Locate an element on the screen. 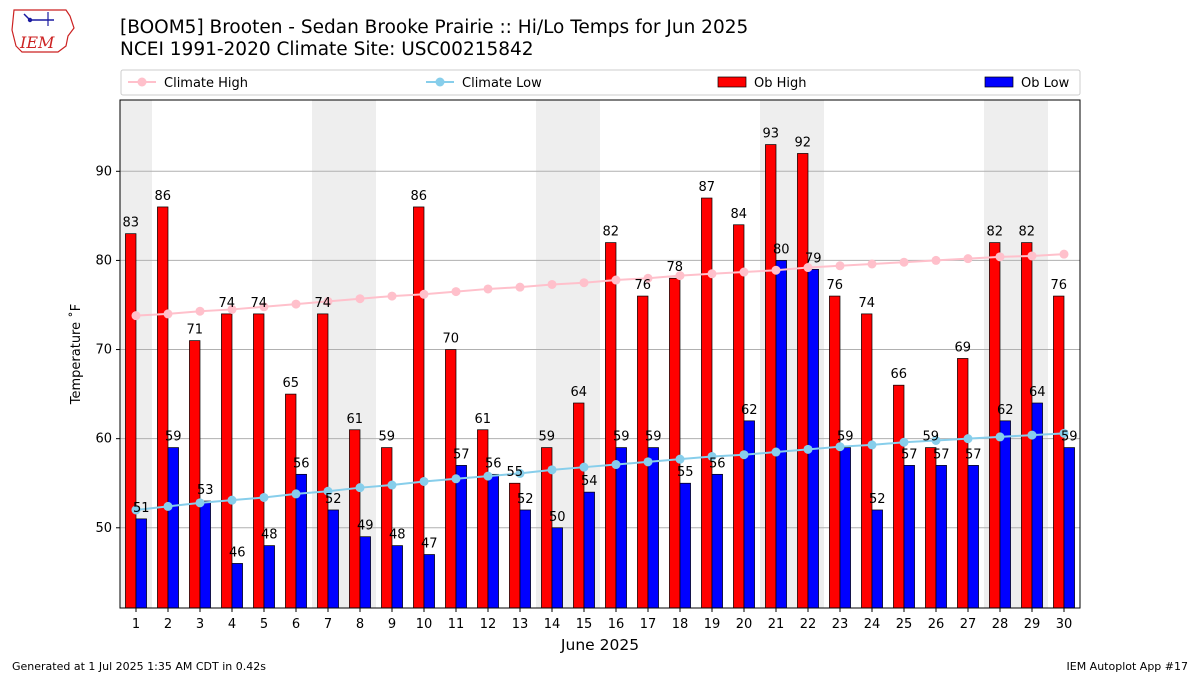 The image size is (1200, 675). xtick-label-7: 7 is located at coordinates (328, 624).